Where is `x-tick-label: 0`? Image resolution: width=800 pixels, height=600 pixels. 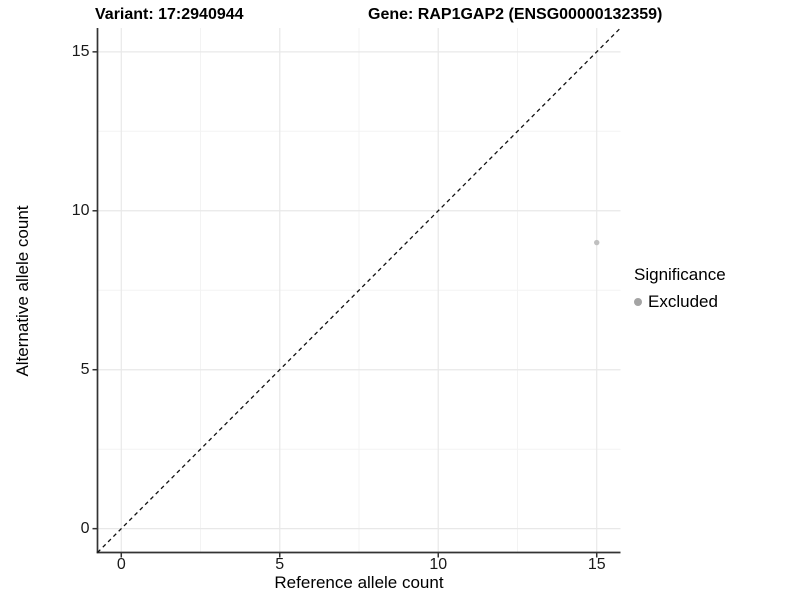 x-tick-label: 0 is located at coordinates (121, 564).